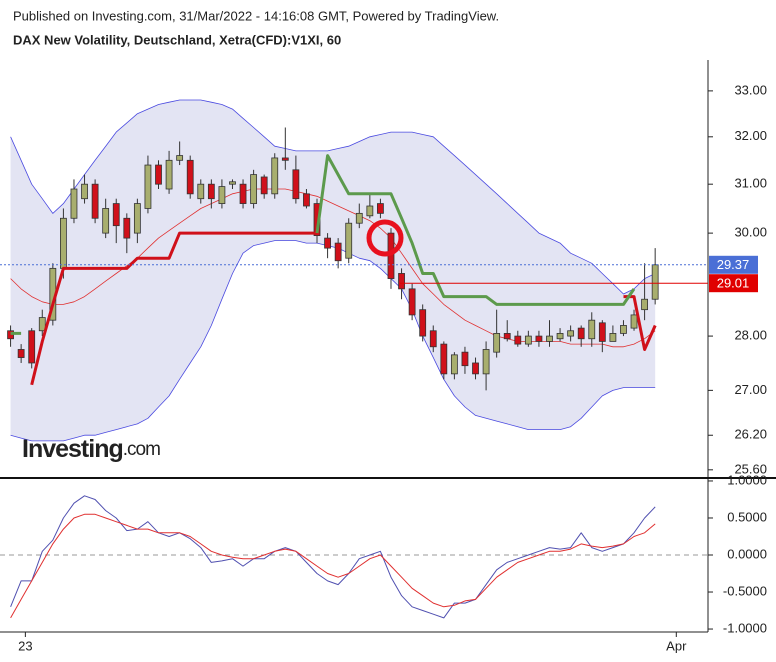  Describe the element at coordinates (750, 135) in the screenshot. I see `y-tick-label: 32.00` at that location.